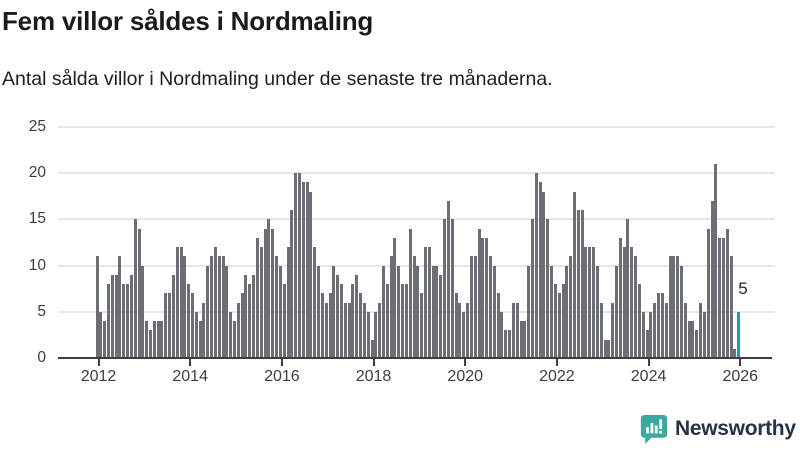 This screenshot has width=800, height=450. I want to click on newsworthy-logo: Newsworthy, so click(718, 429).